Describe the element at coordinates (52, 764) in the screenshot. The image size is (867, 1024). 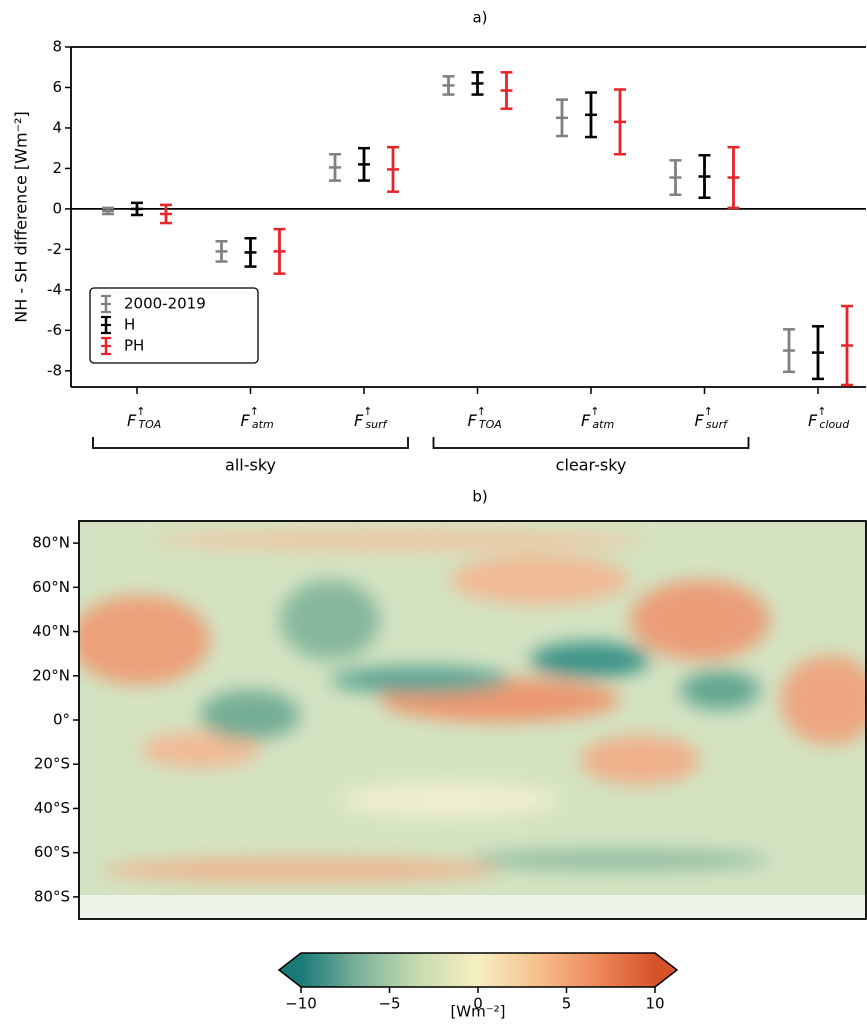
I see `y-tick-label: 20°S` at that location.